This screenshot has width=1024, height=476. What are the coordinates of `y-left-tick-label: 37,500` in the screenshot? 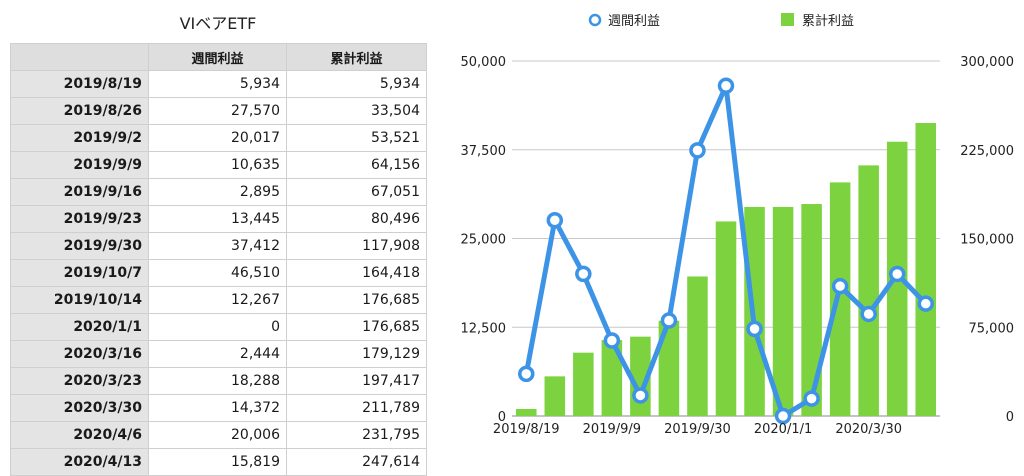 It's located at (484, 151).